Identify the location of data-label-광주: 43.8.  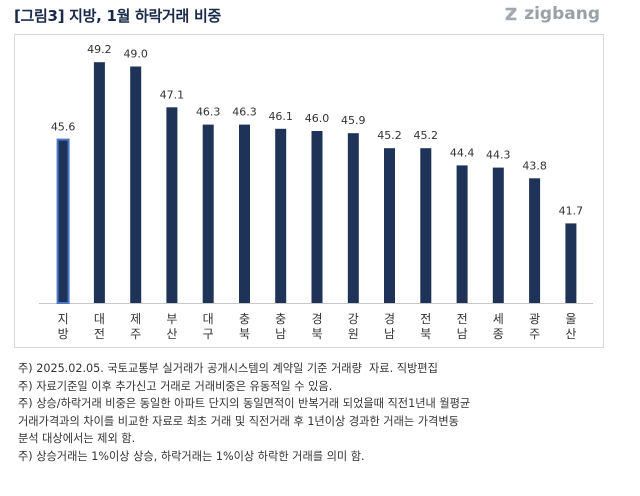
(534, 165).